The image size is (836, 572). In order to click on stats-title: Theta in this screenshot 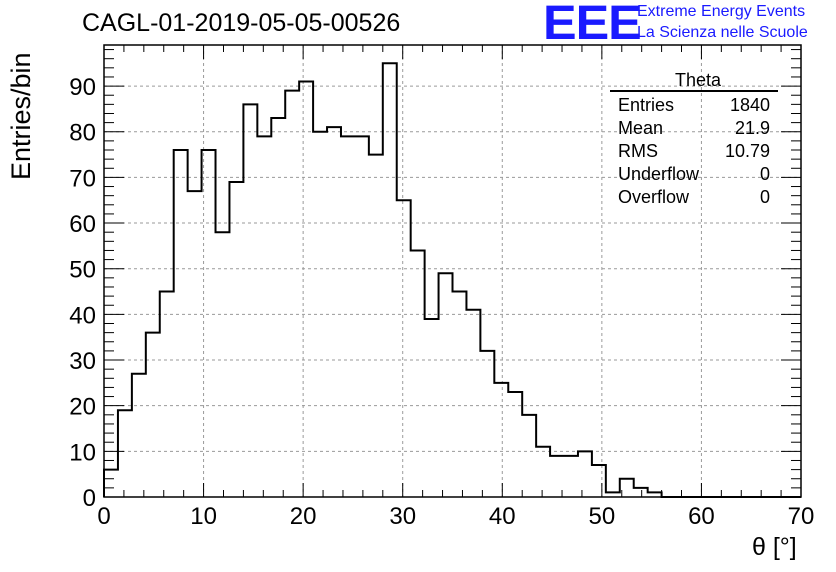, I will do `click(698, 80)`.